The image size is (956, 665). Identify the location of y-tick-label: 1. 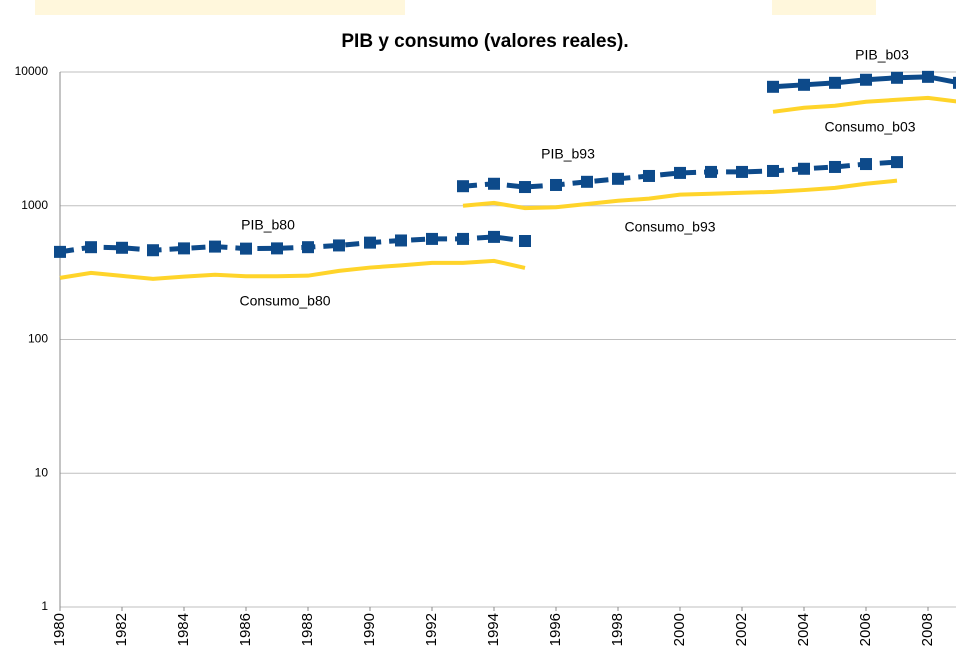
(44, 606).